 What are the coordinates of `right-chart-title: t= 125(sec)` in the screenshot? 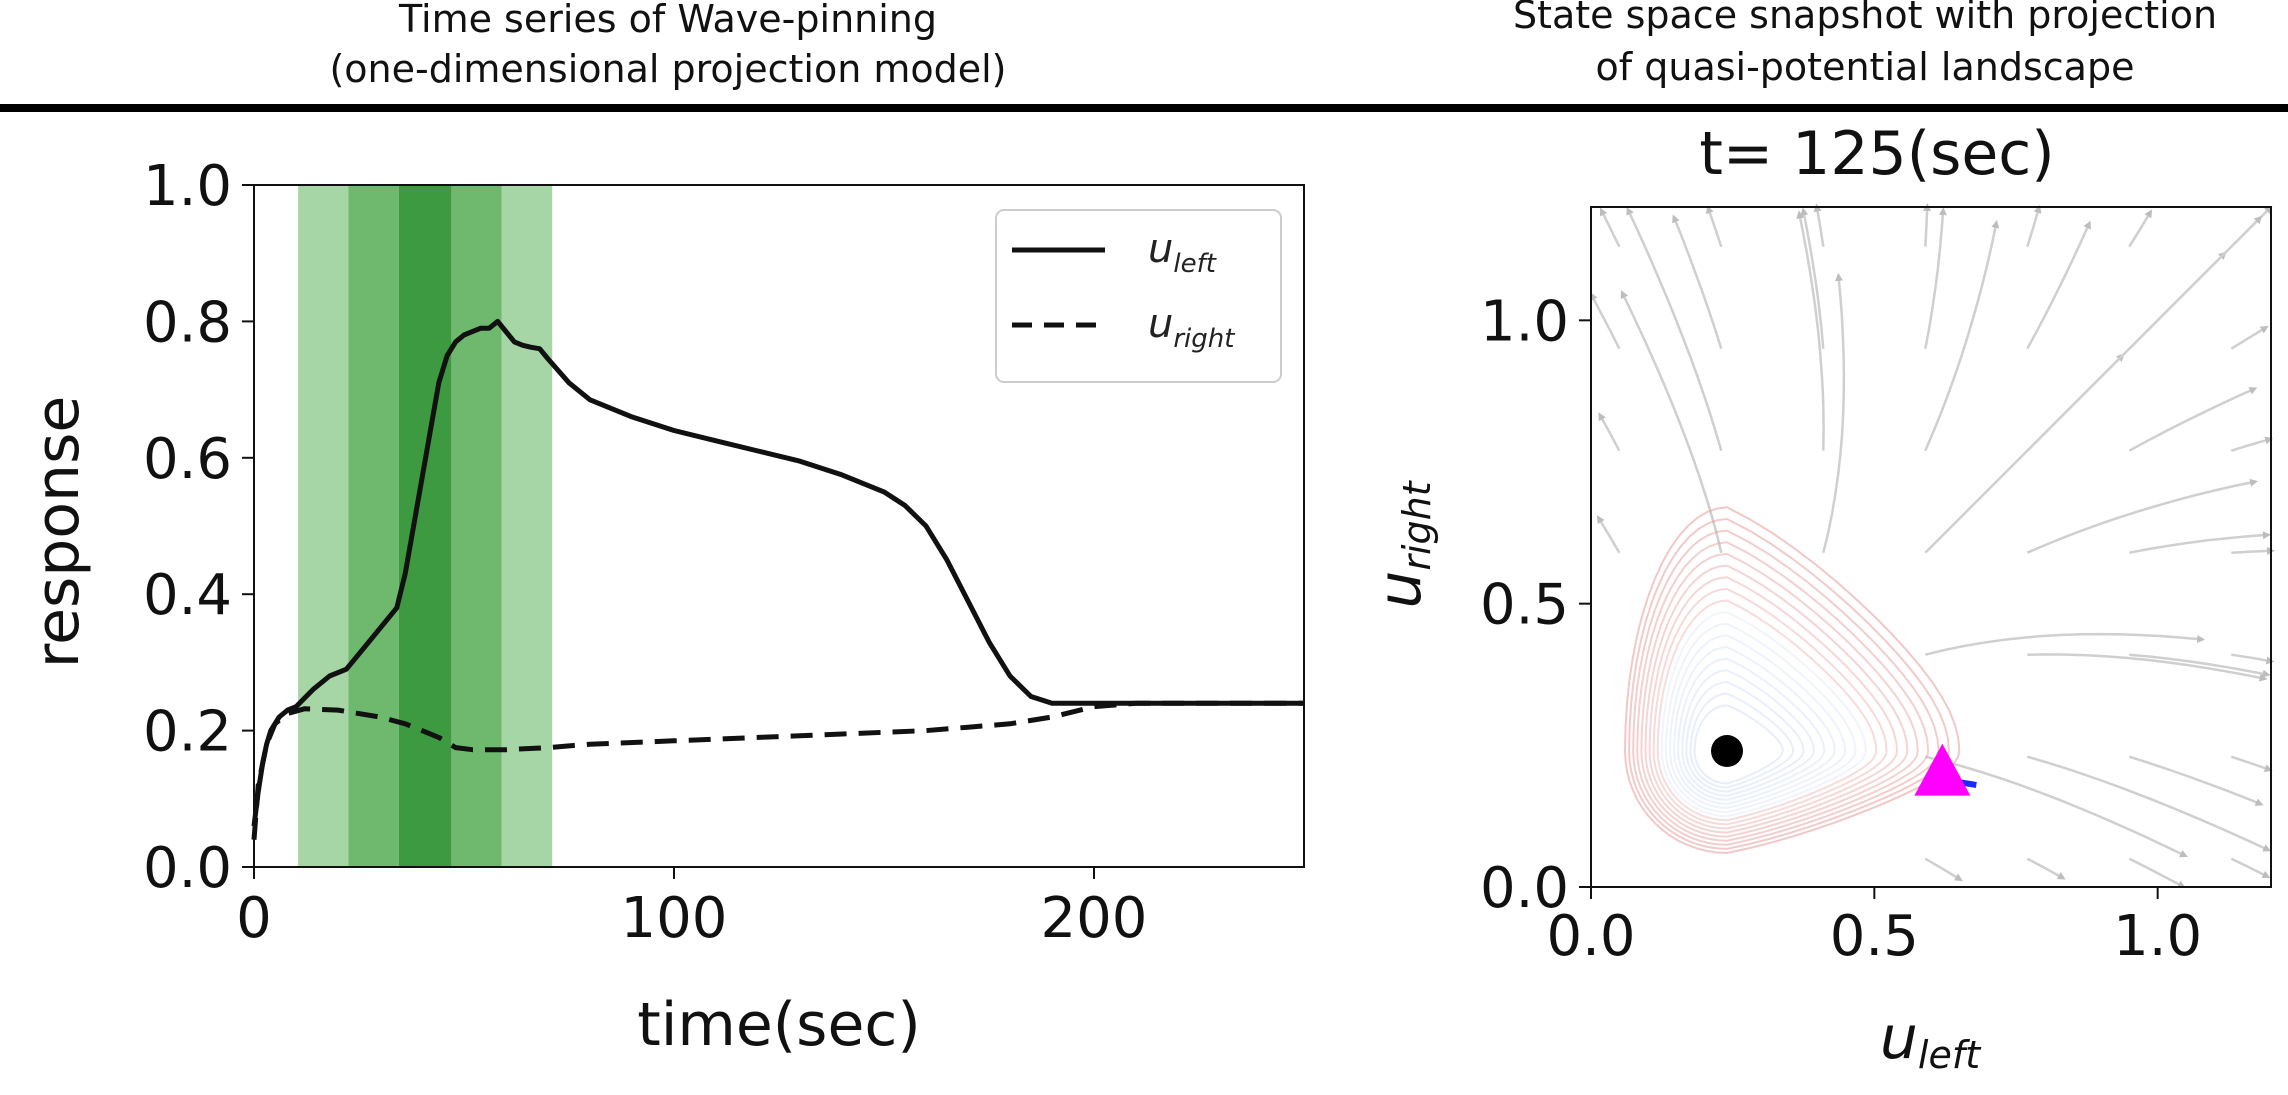 It's located at (1876, 154).